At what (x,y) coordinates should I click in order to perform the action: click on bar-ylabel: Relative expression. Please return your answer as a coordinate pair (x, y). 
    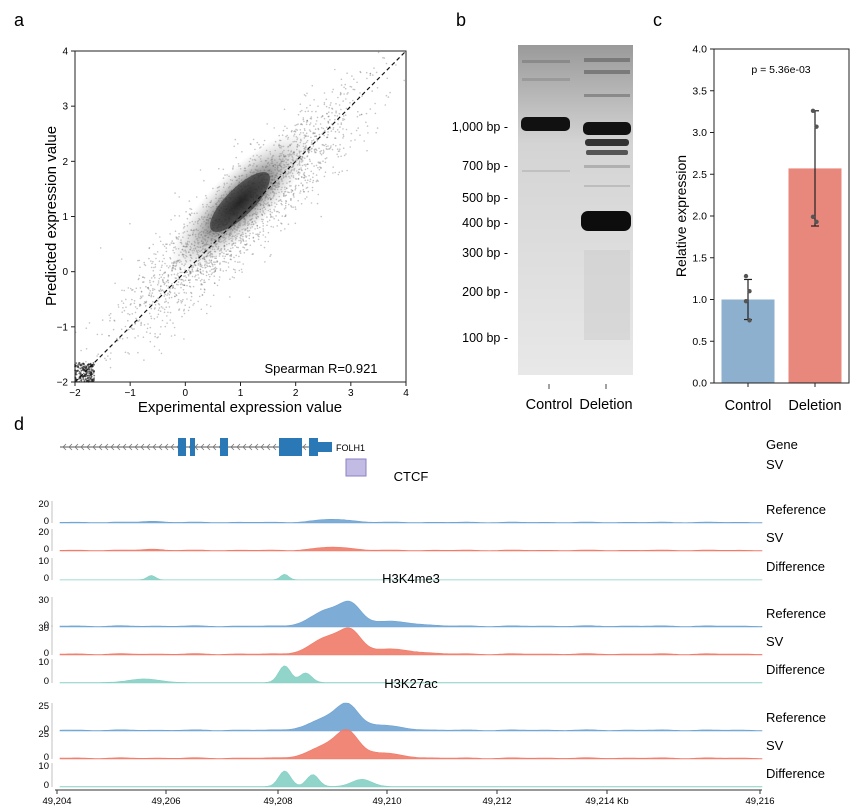
    Looking at the image, I should click on (681, 216).